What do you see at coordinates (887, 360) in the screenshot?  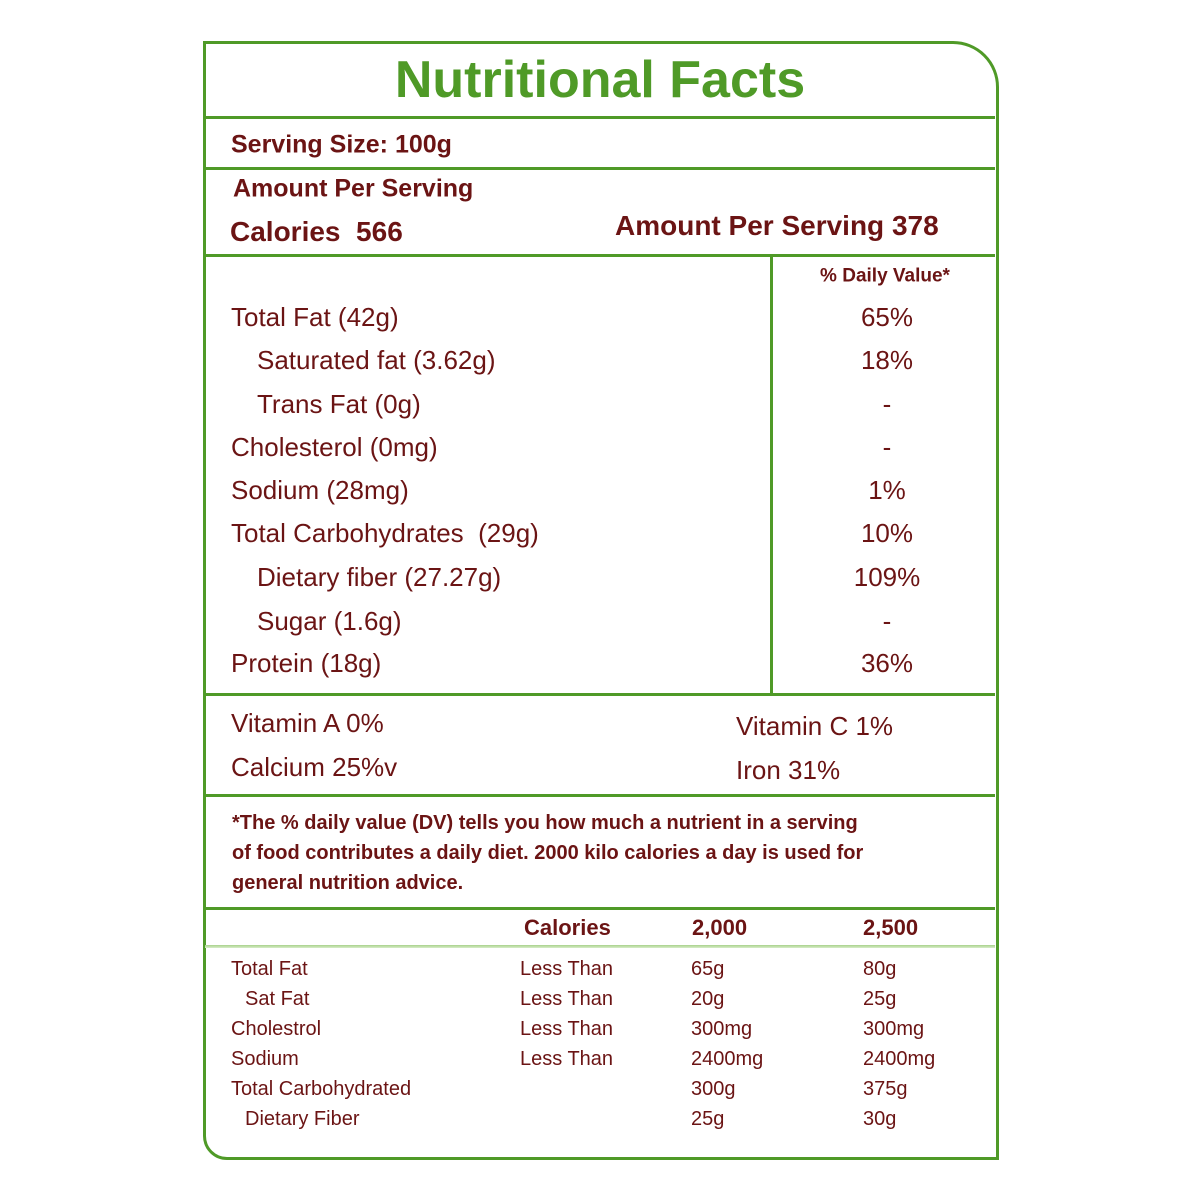 I see `nutrient-dv: 18%` at bounding box center [887, 360].